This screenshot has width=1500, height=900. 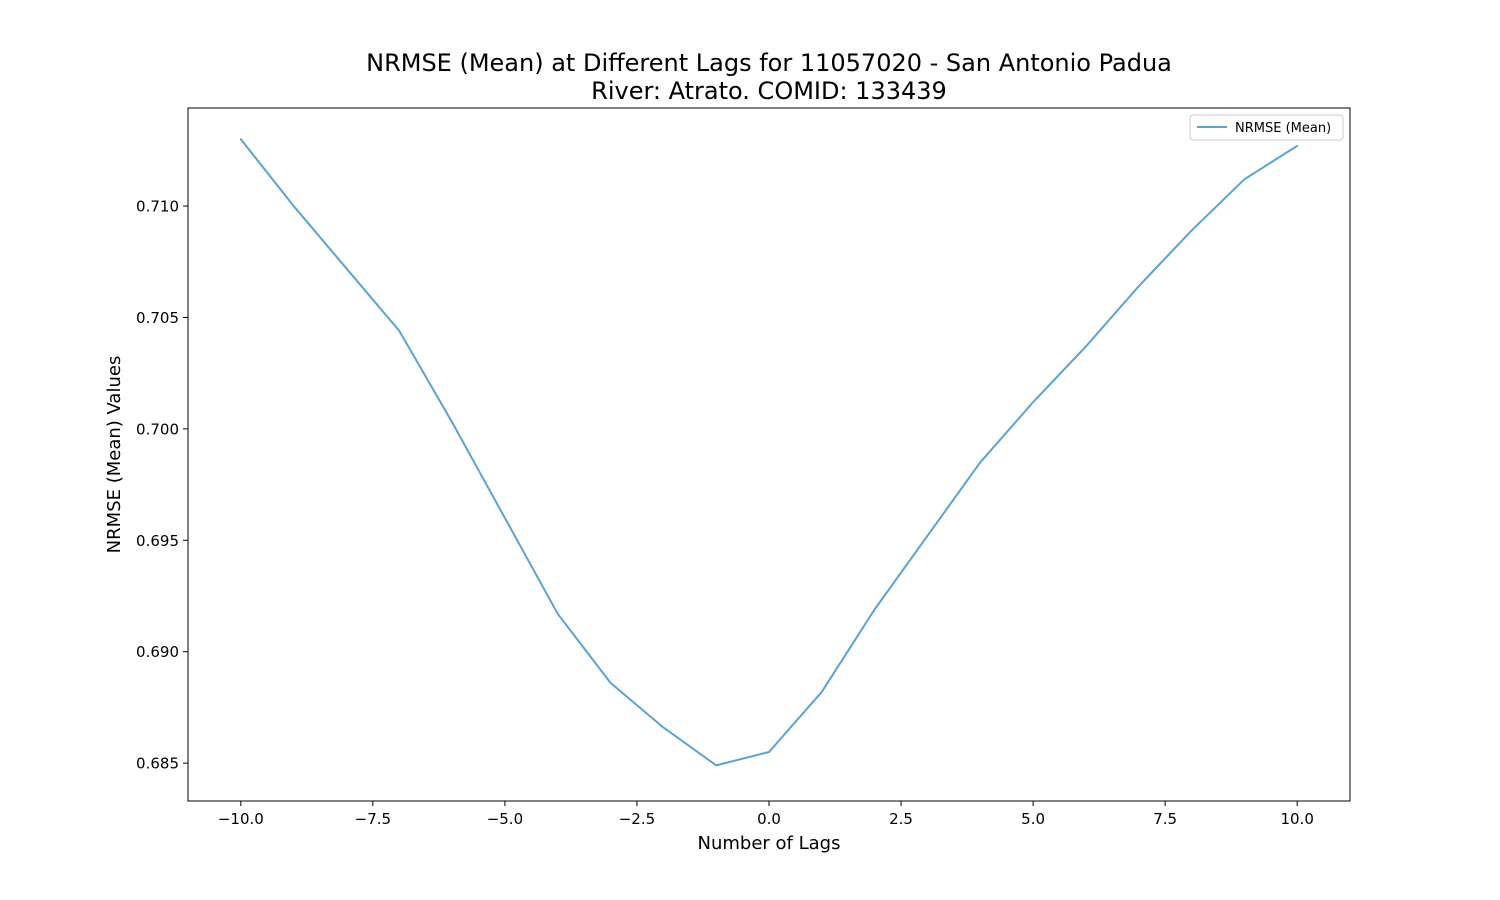 I want to click on x-tick-label: −10.0, so click(x=241, y=819).